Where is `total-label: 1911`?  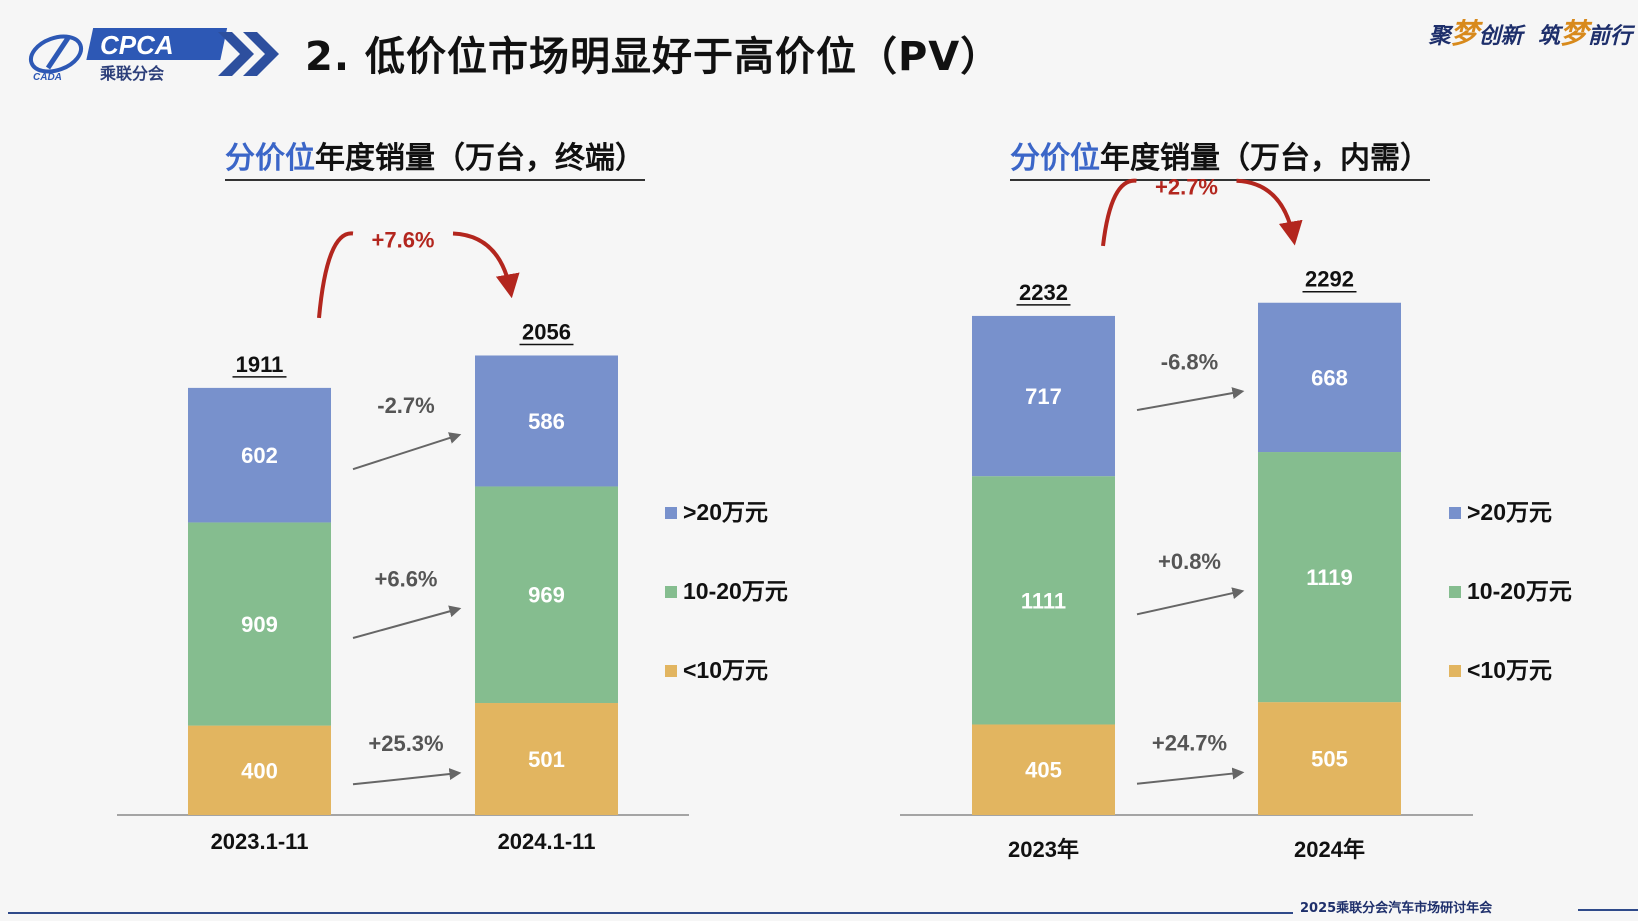
total-label: 1911 is located at coordinates (260, 364).